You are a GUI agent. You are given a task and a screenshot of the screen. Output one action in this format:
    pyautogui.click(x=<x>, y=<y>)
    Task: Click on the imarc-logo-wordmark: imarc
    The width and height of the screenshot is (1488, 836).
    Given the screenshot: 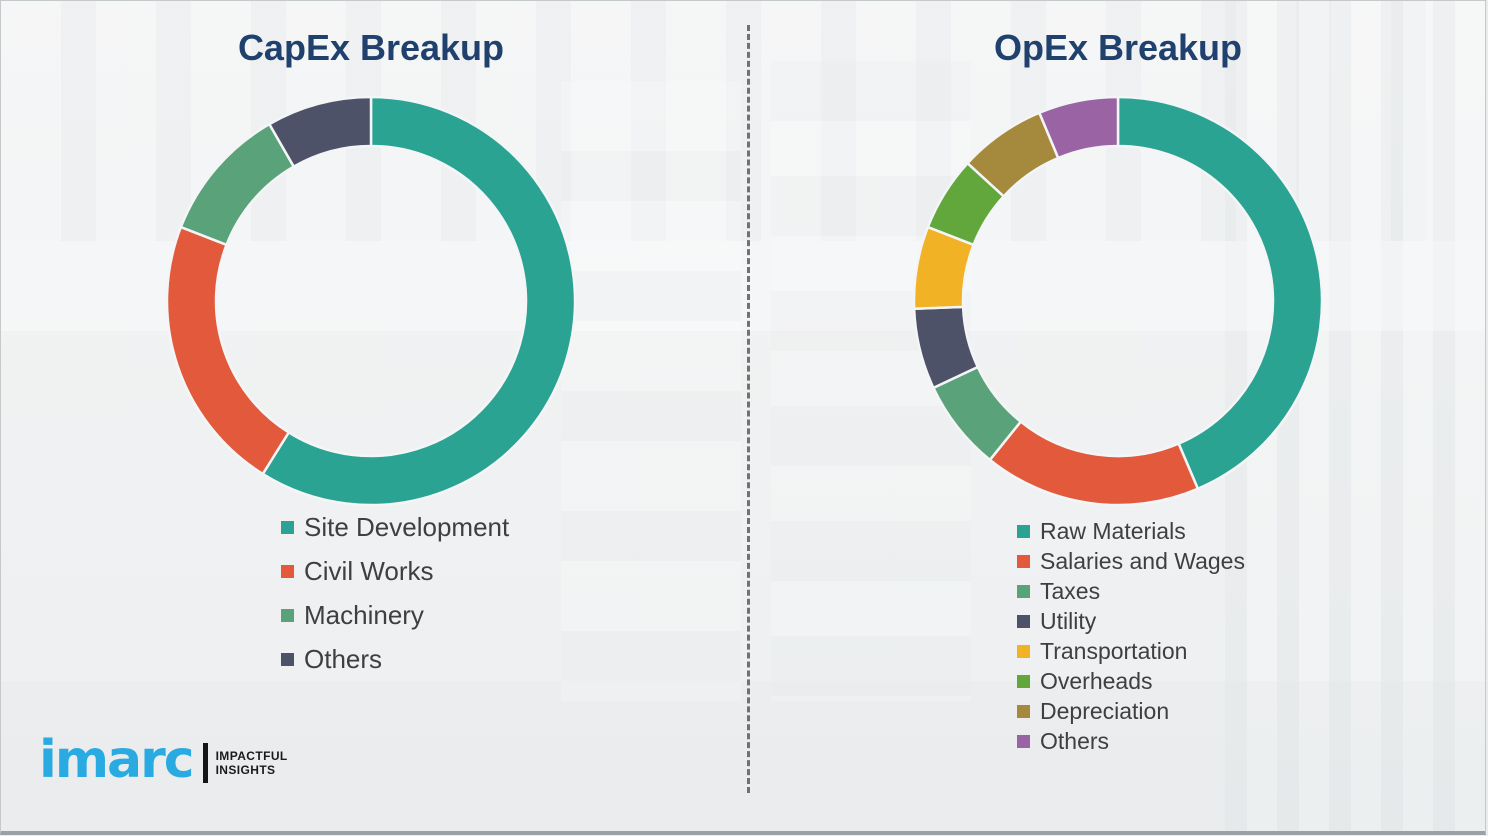 What is the action you would take?
    pyautogui.click(x=117, y=760)
    